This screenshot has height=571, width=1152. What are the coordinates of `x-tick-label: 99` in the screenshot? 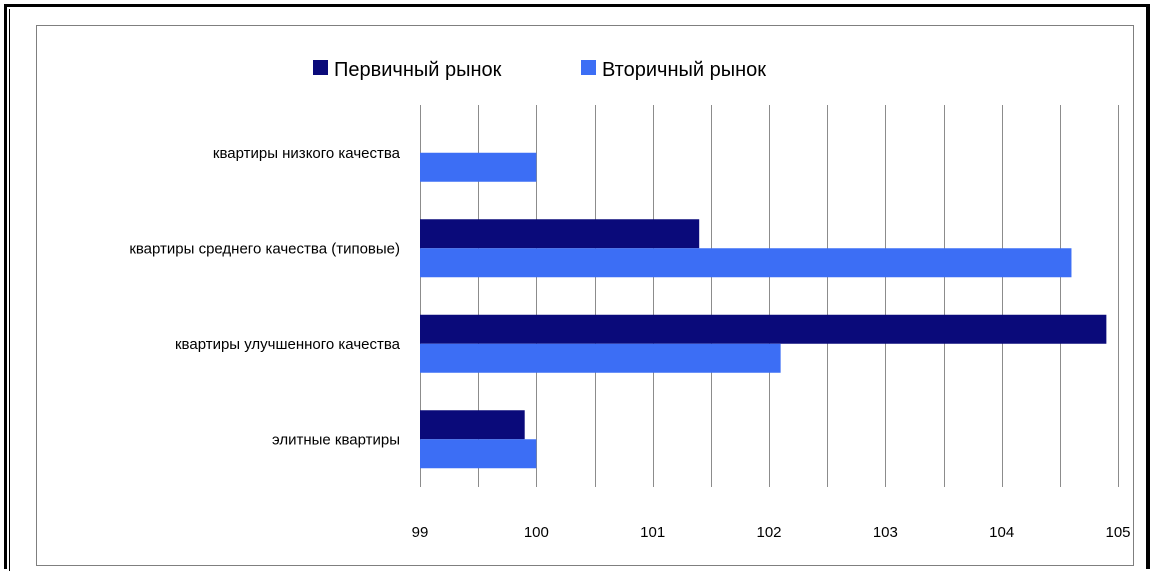 It's located at (420, 532).